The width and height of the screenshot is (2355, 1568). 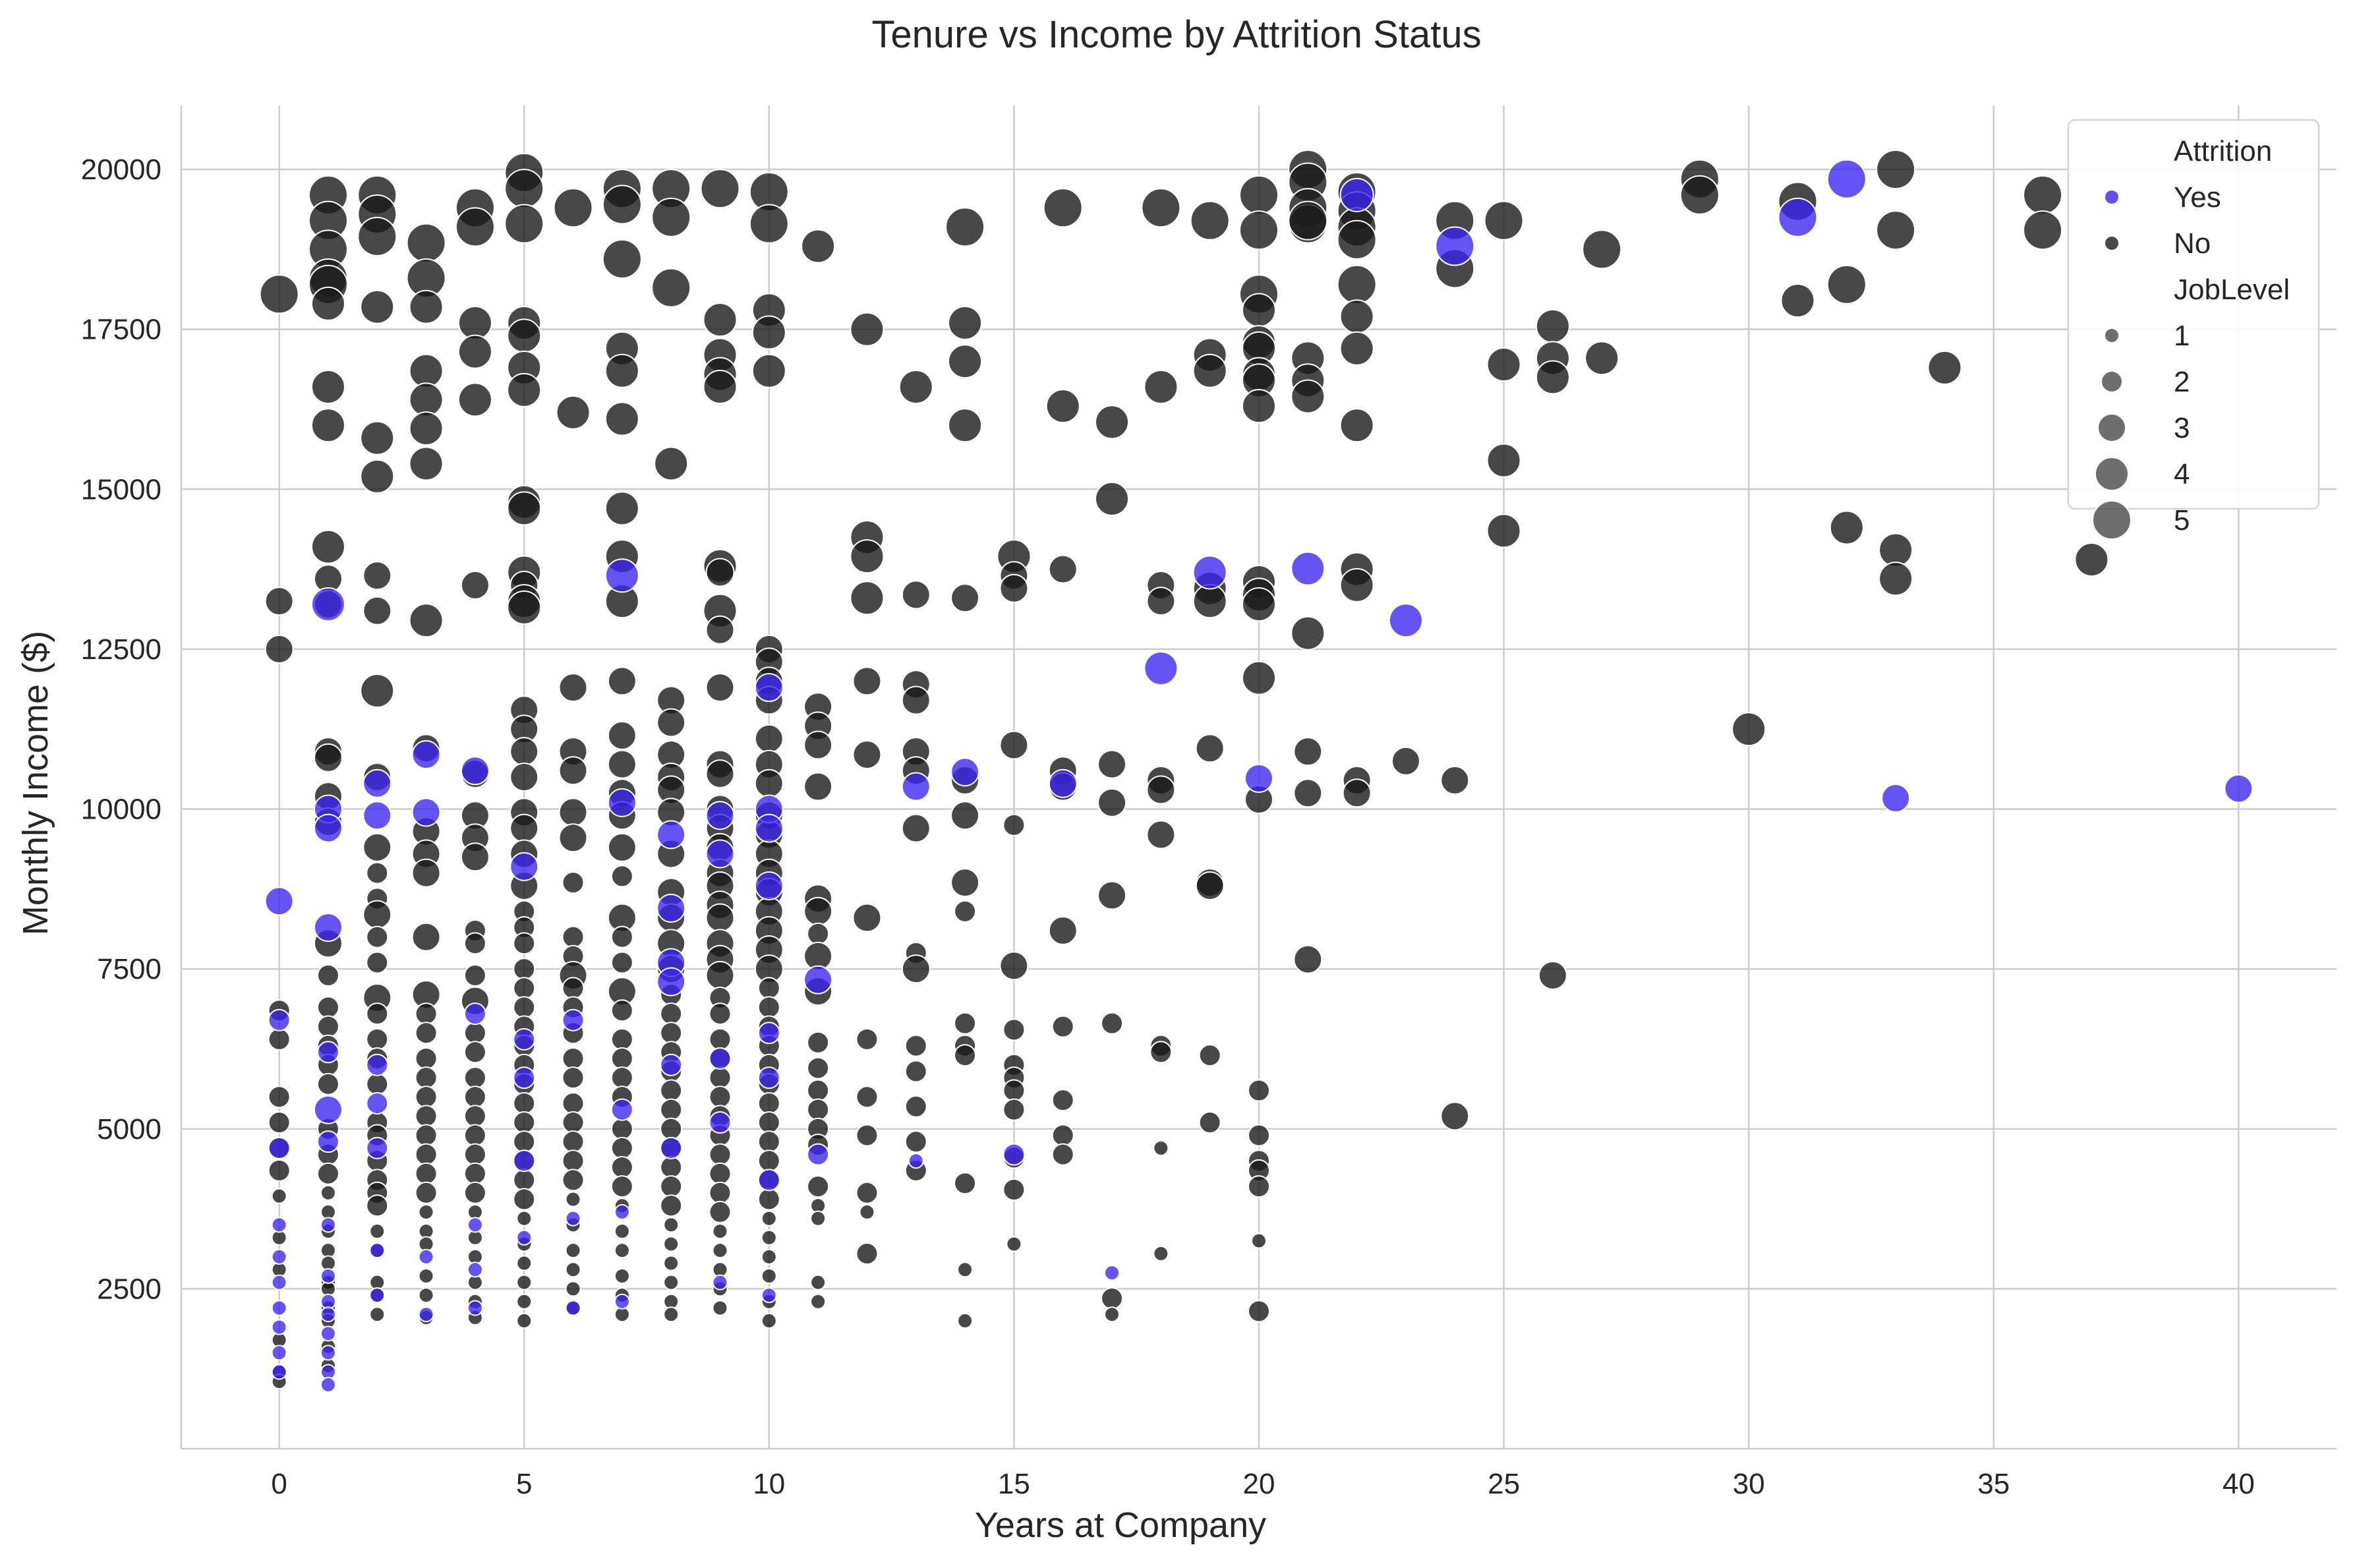 I want to click on y-tick-label: 17500, so click(x=121, y=330).